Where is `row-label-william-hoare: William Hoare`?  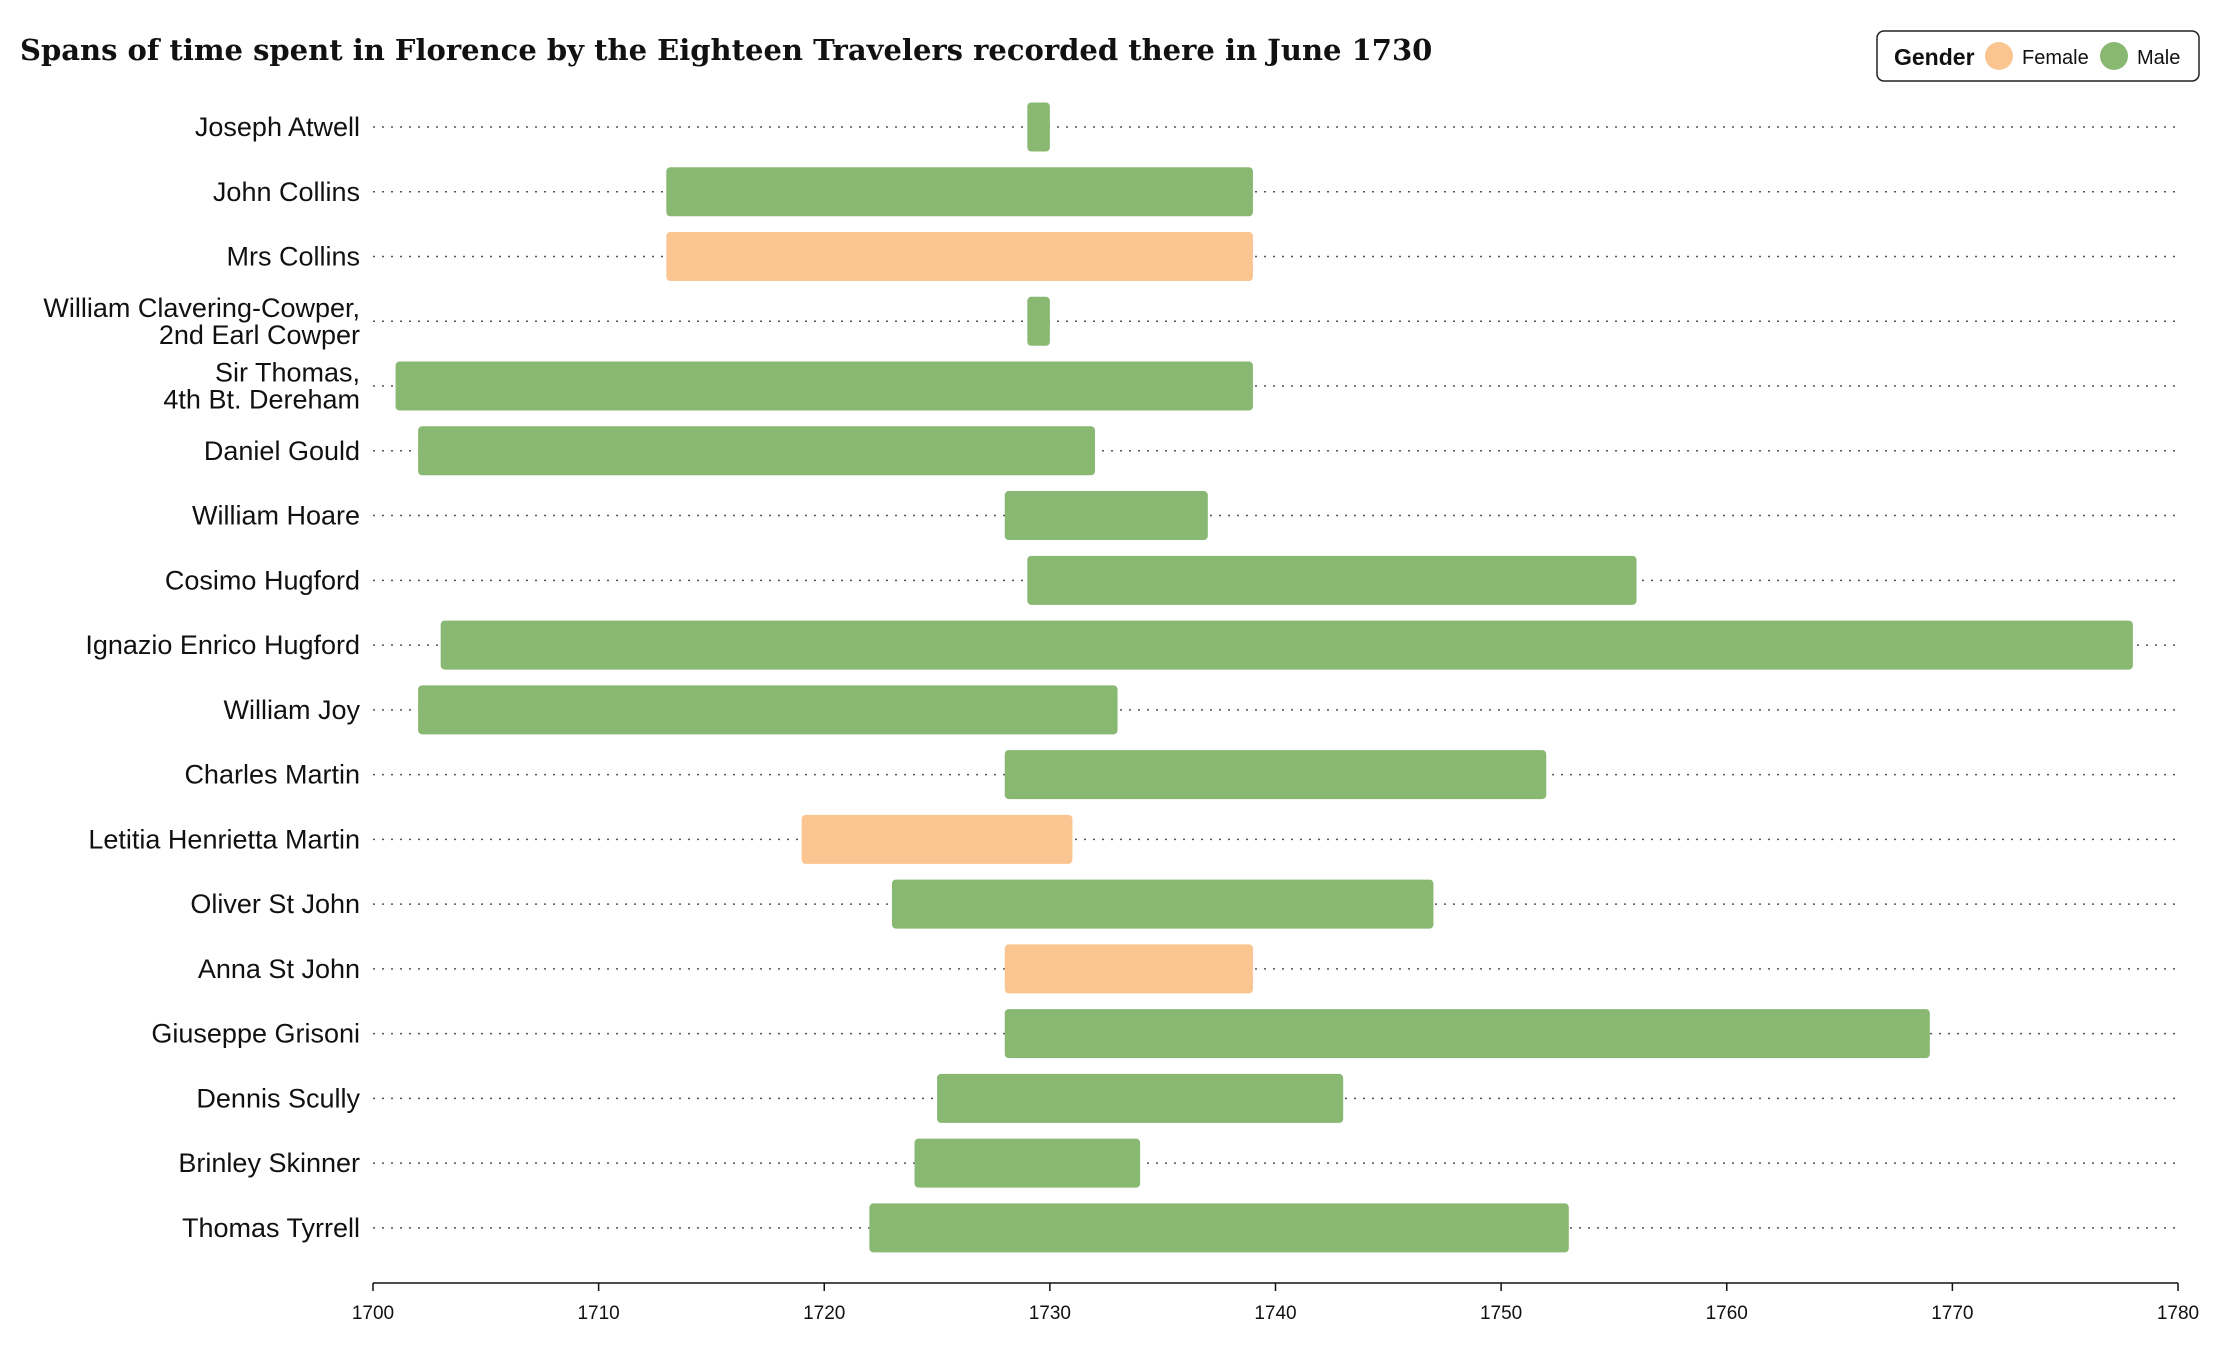
row-label-william-hoare: William Hoare is located at coordinates (276, 516).